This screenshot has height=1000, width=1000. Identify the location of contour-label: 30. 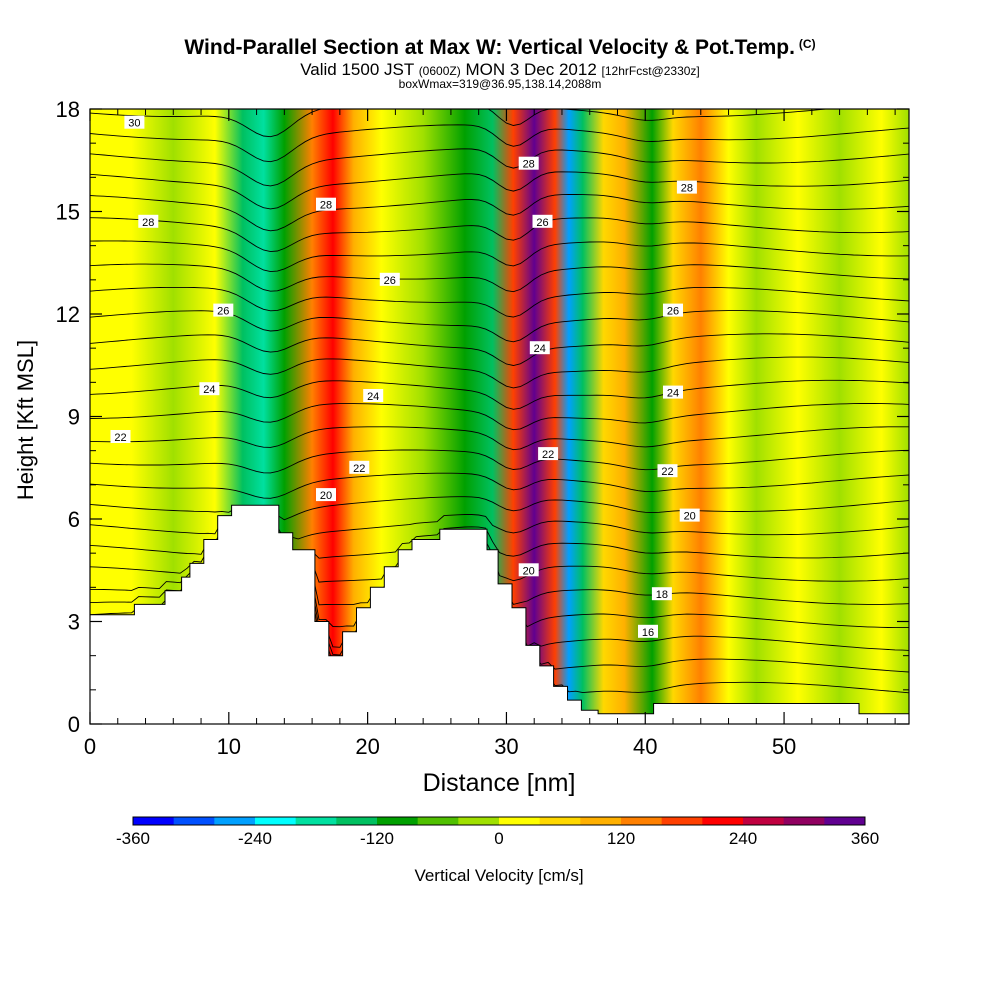
(134, 124).